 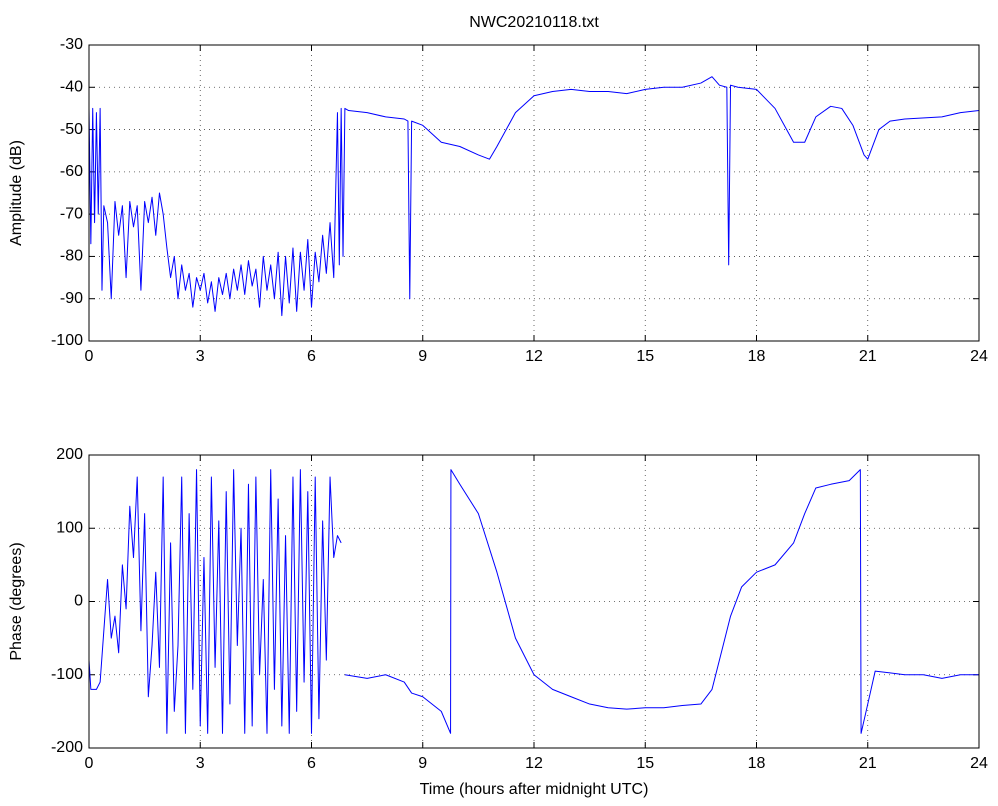 I want to click on y-tick-label: -200, so click(x=67, y=747).